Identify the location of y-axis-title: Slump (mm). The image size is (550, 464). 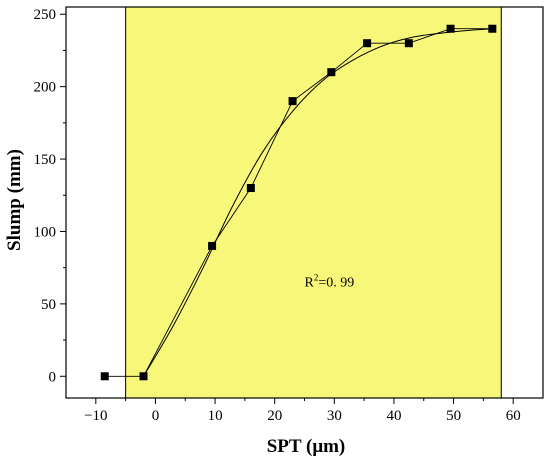
(14, 200).